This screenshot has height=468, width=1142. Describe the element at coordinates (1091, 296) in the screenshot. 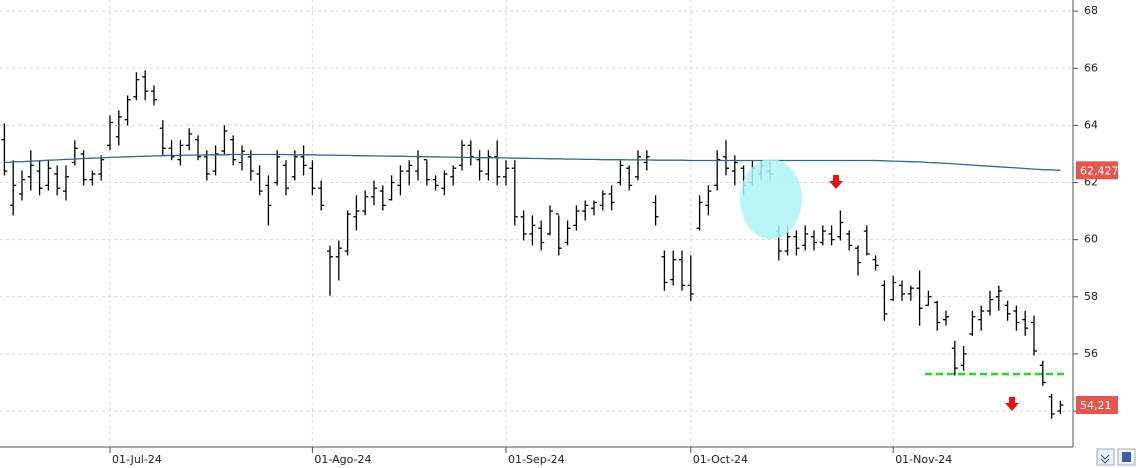

I see `y-tick-label: 58` at that location.